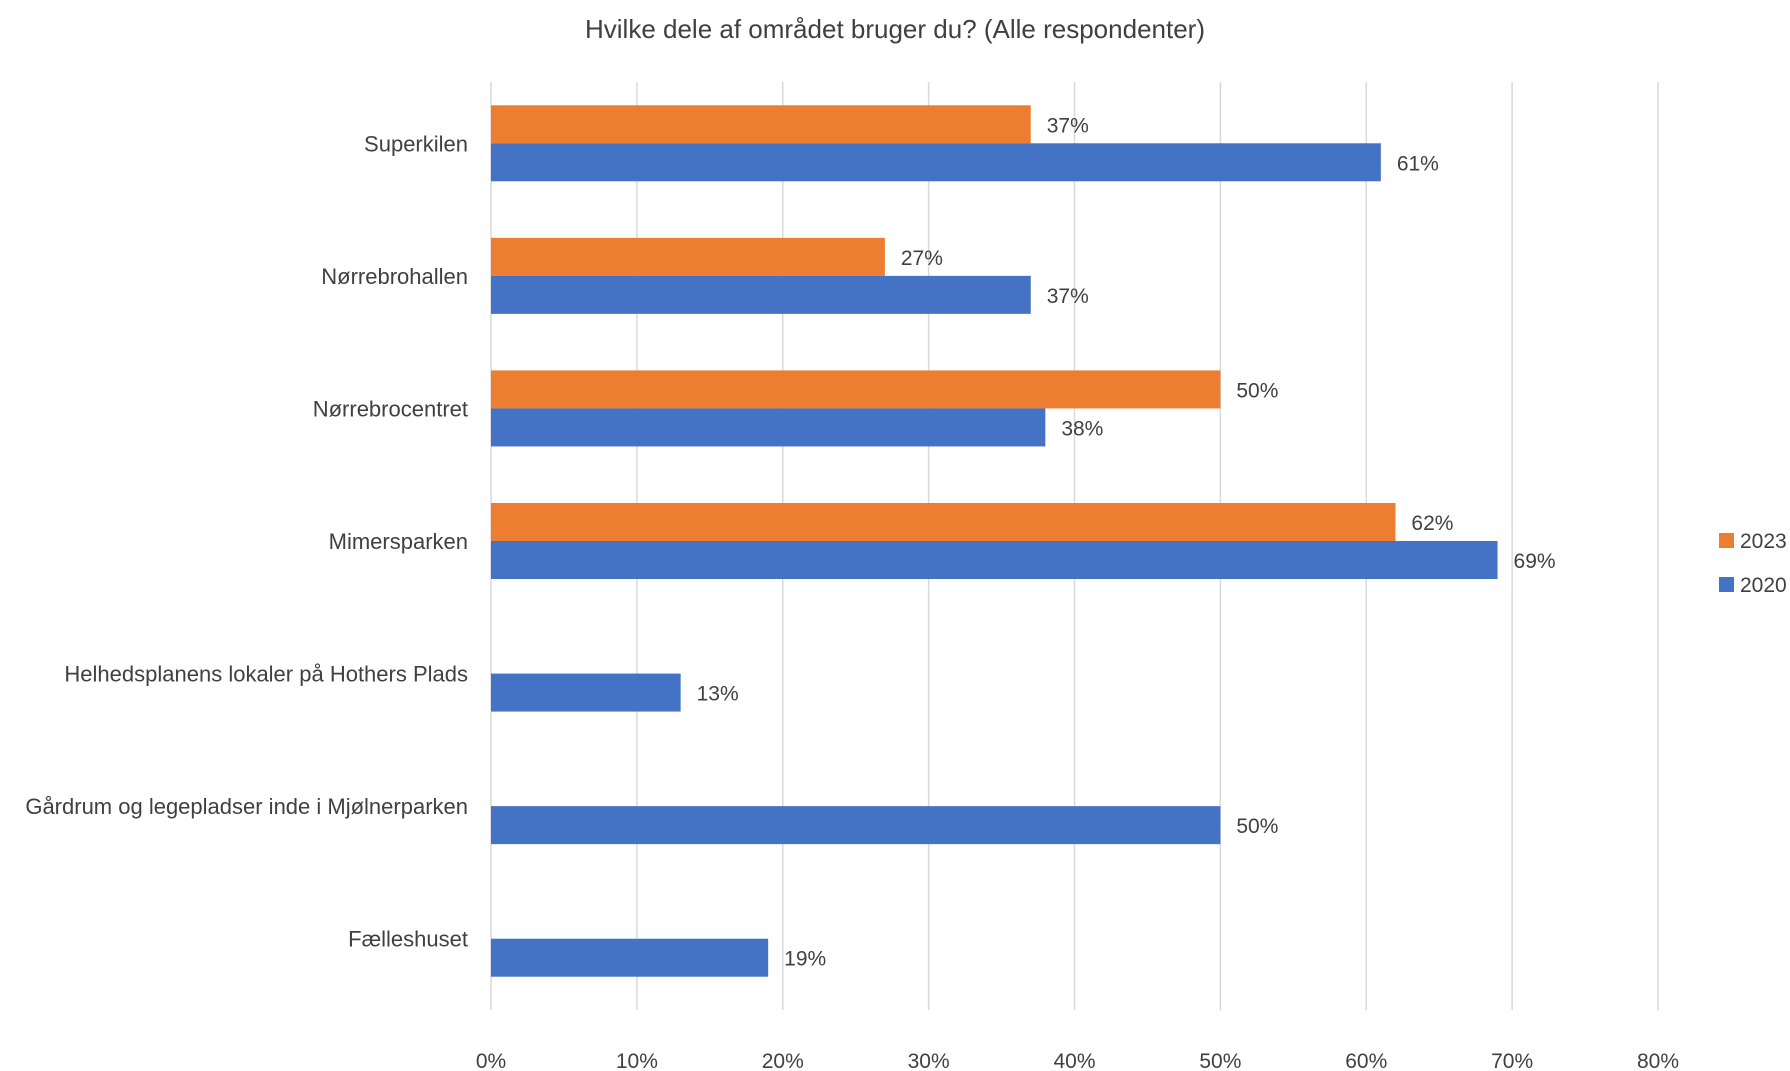 The image size is (1790, 1071). I want to click on x-tick-label: 10%, so click(637, 1060).